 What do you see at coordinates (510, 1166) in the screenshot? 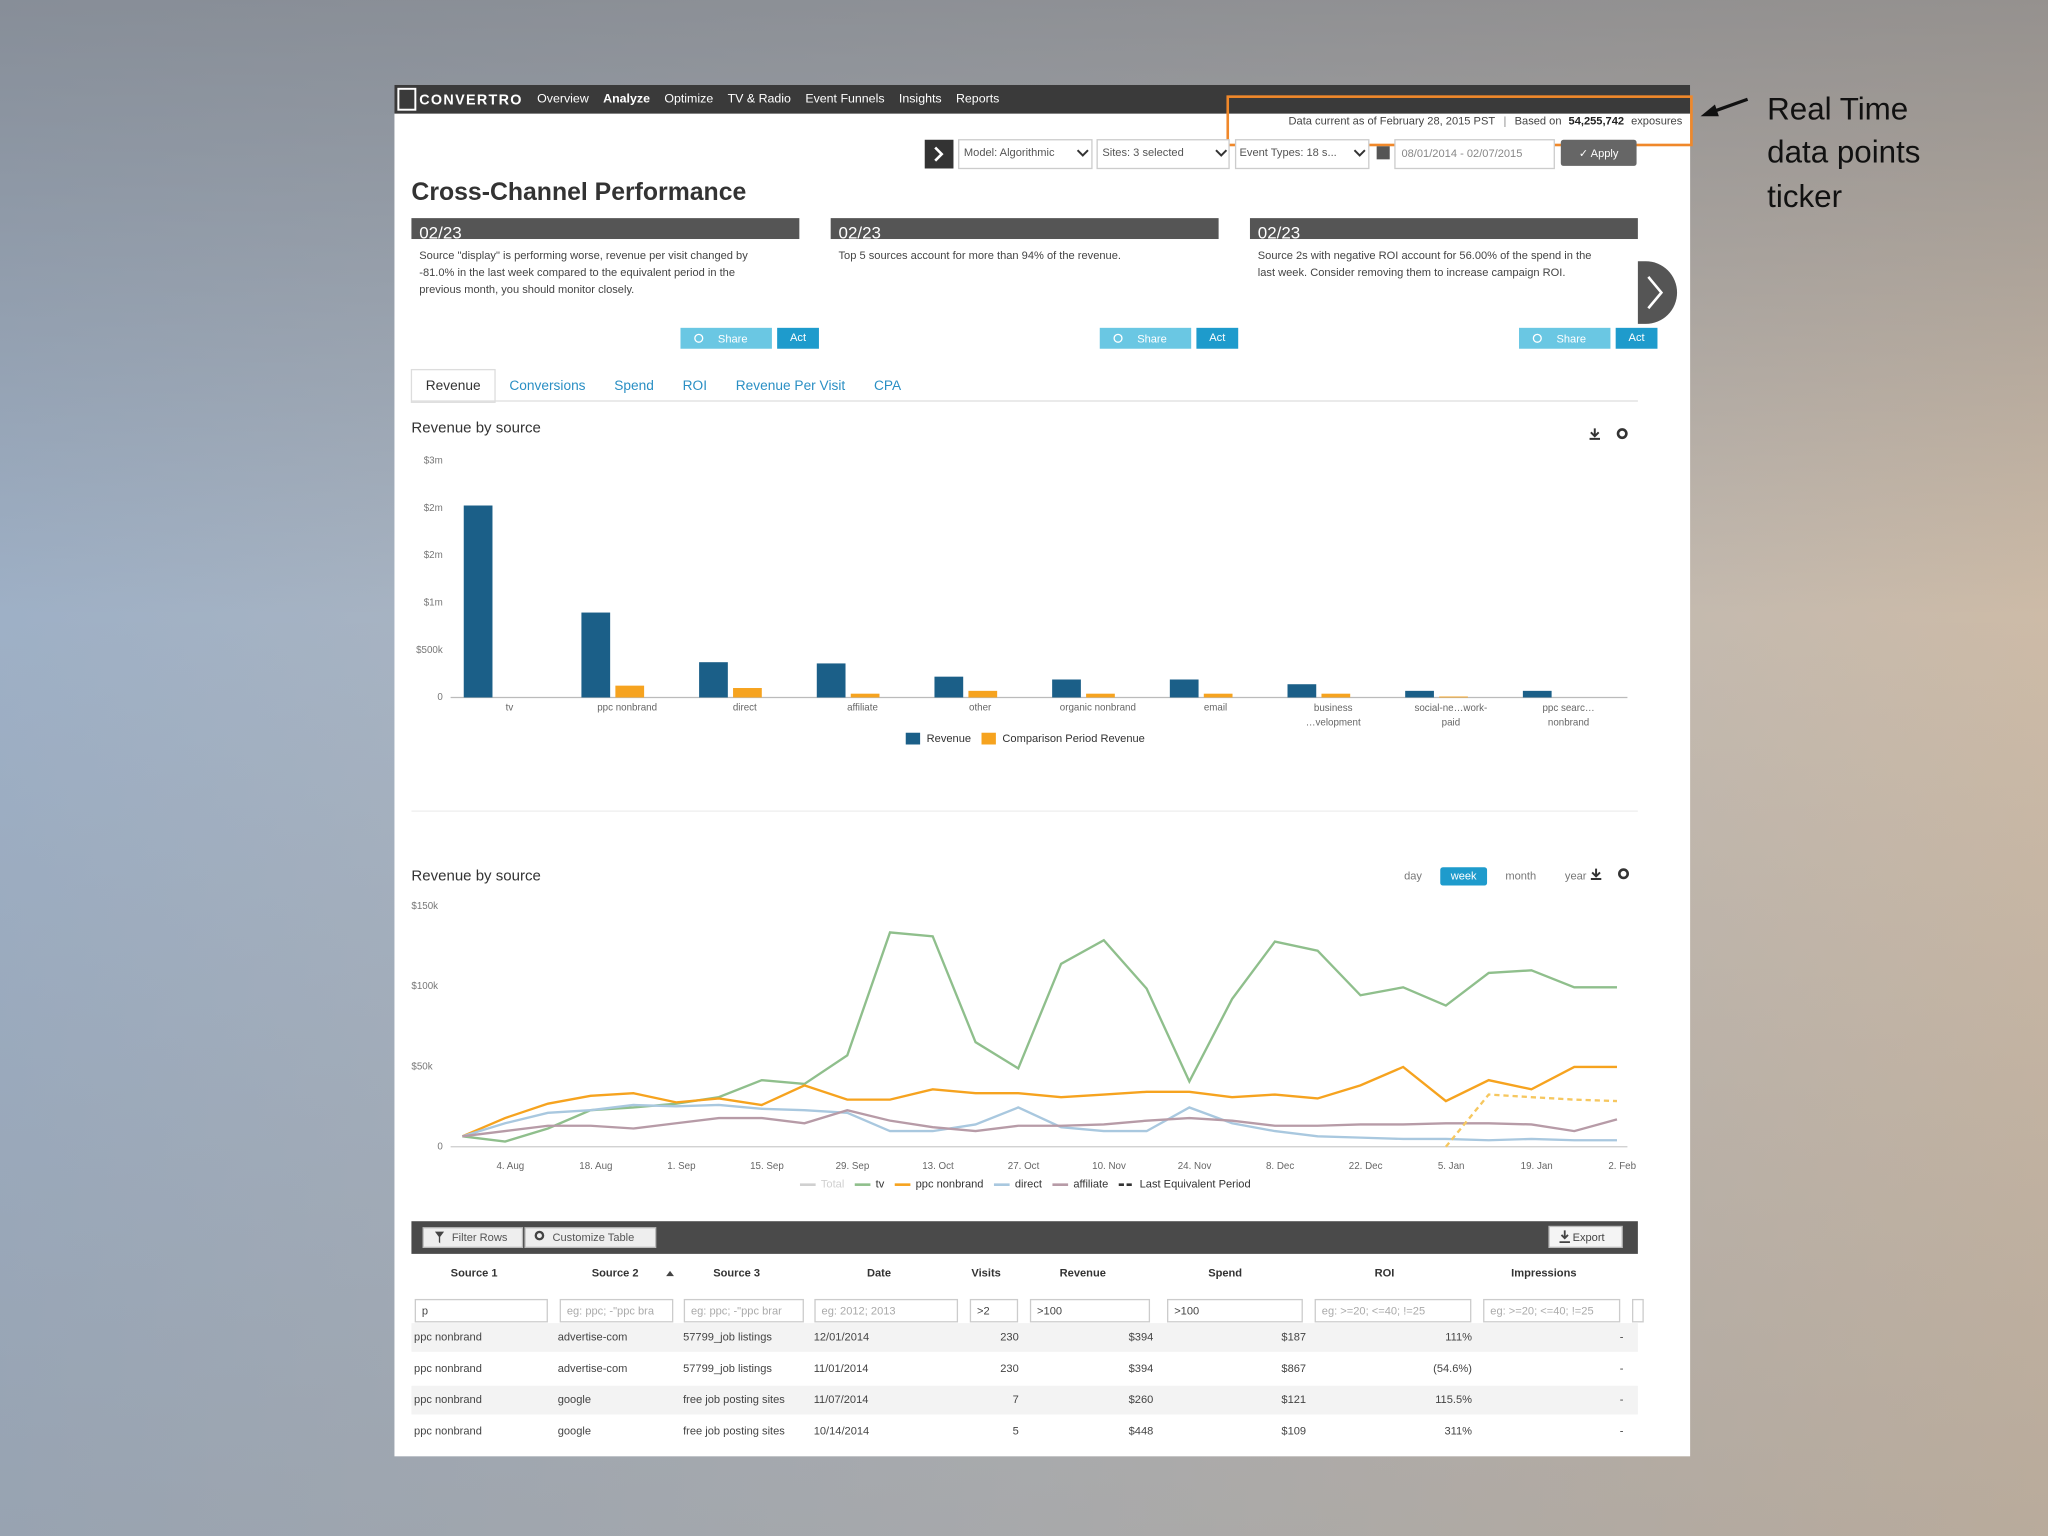
I see `x-tick-label: 4. Aug` at bounding box center [510, 1166].